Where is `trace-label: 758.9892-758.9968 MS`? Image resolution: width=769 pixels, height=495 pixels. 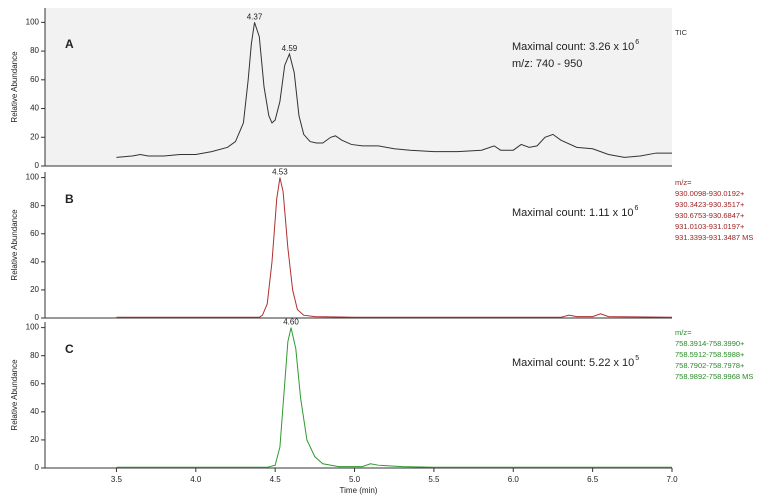
trace-label: 758.9892-758.9968 MS is located at coordinates (714, 376).